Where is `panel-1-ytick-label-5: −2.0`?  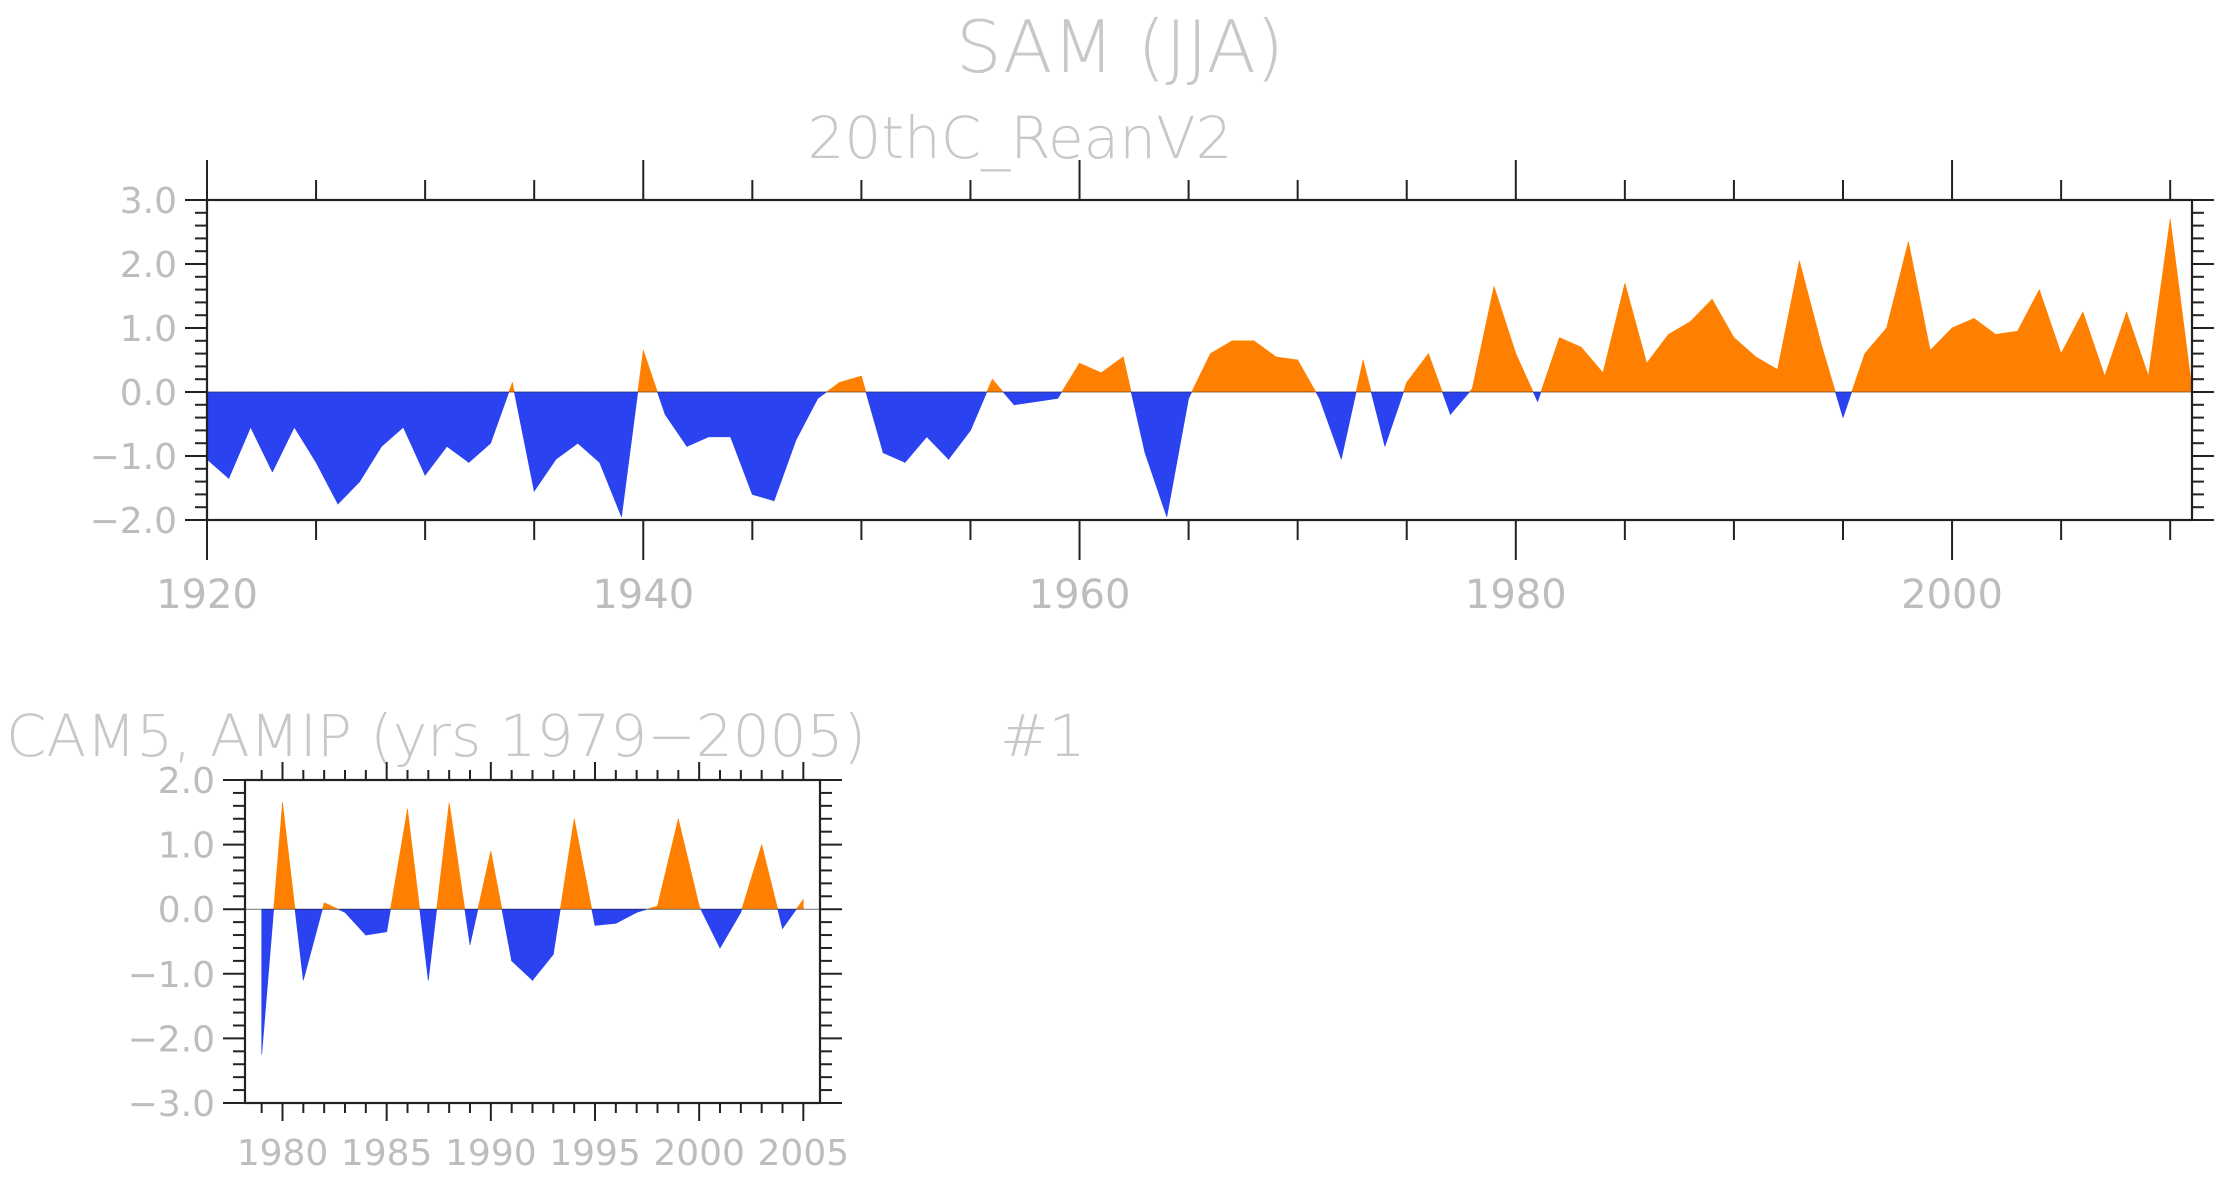 panel-1-ytick-label-5: −2.0 is located at coordinates (133, 521).